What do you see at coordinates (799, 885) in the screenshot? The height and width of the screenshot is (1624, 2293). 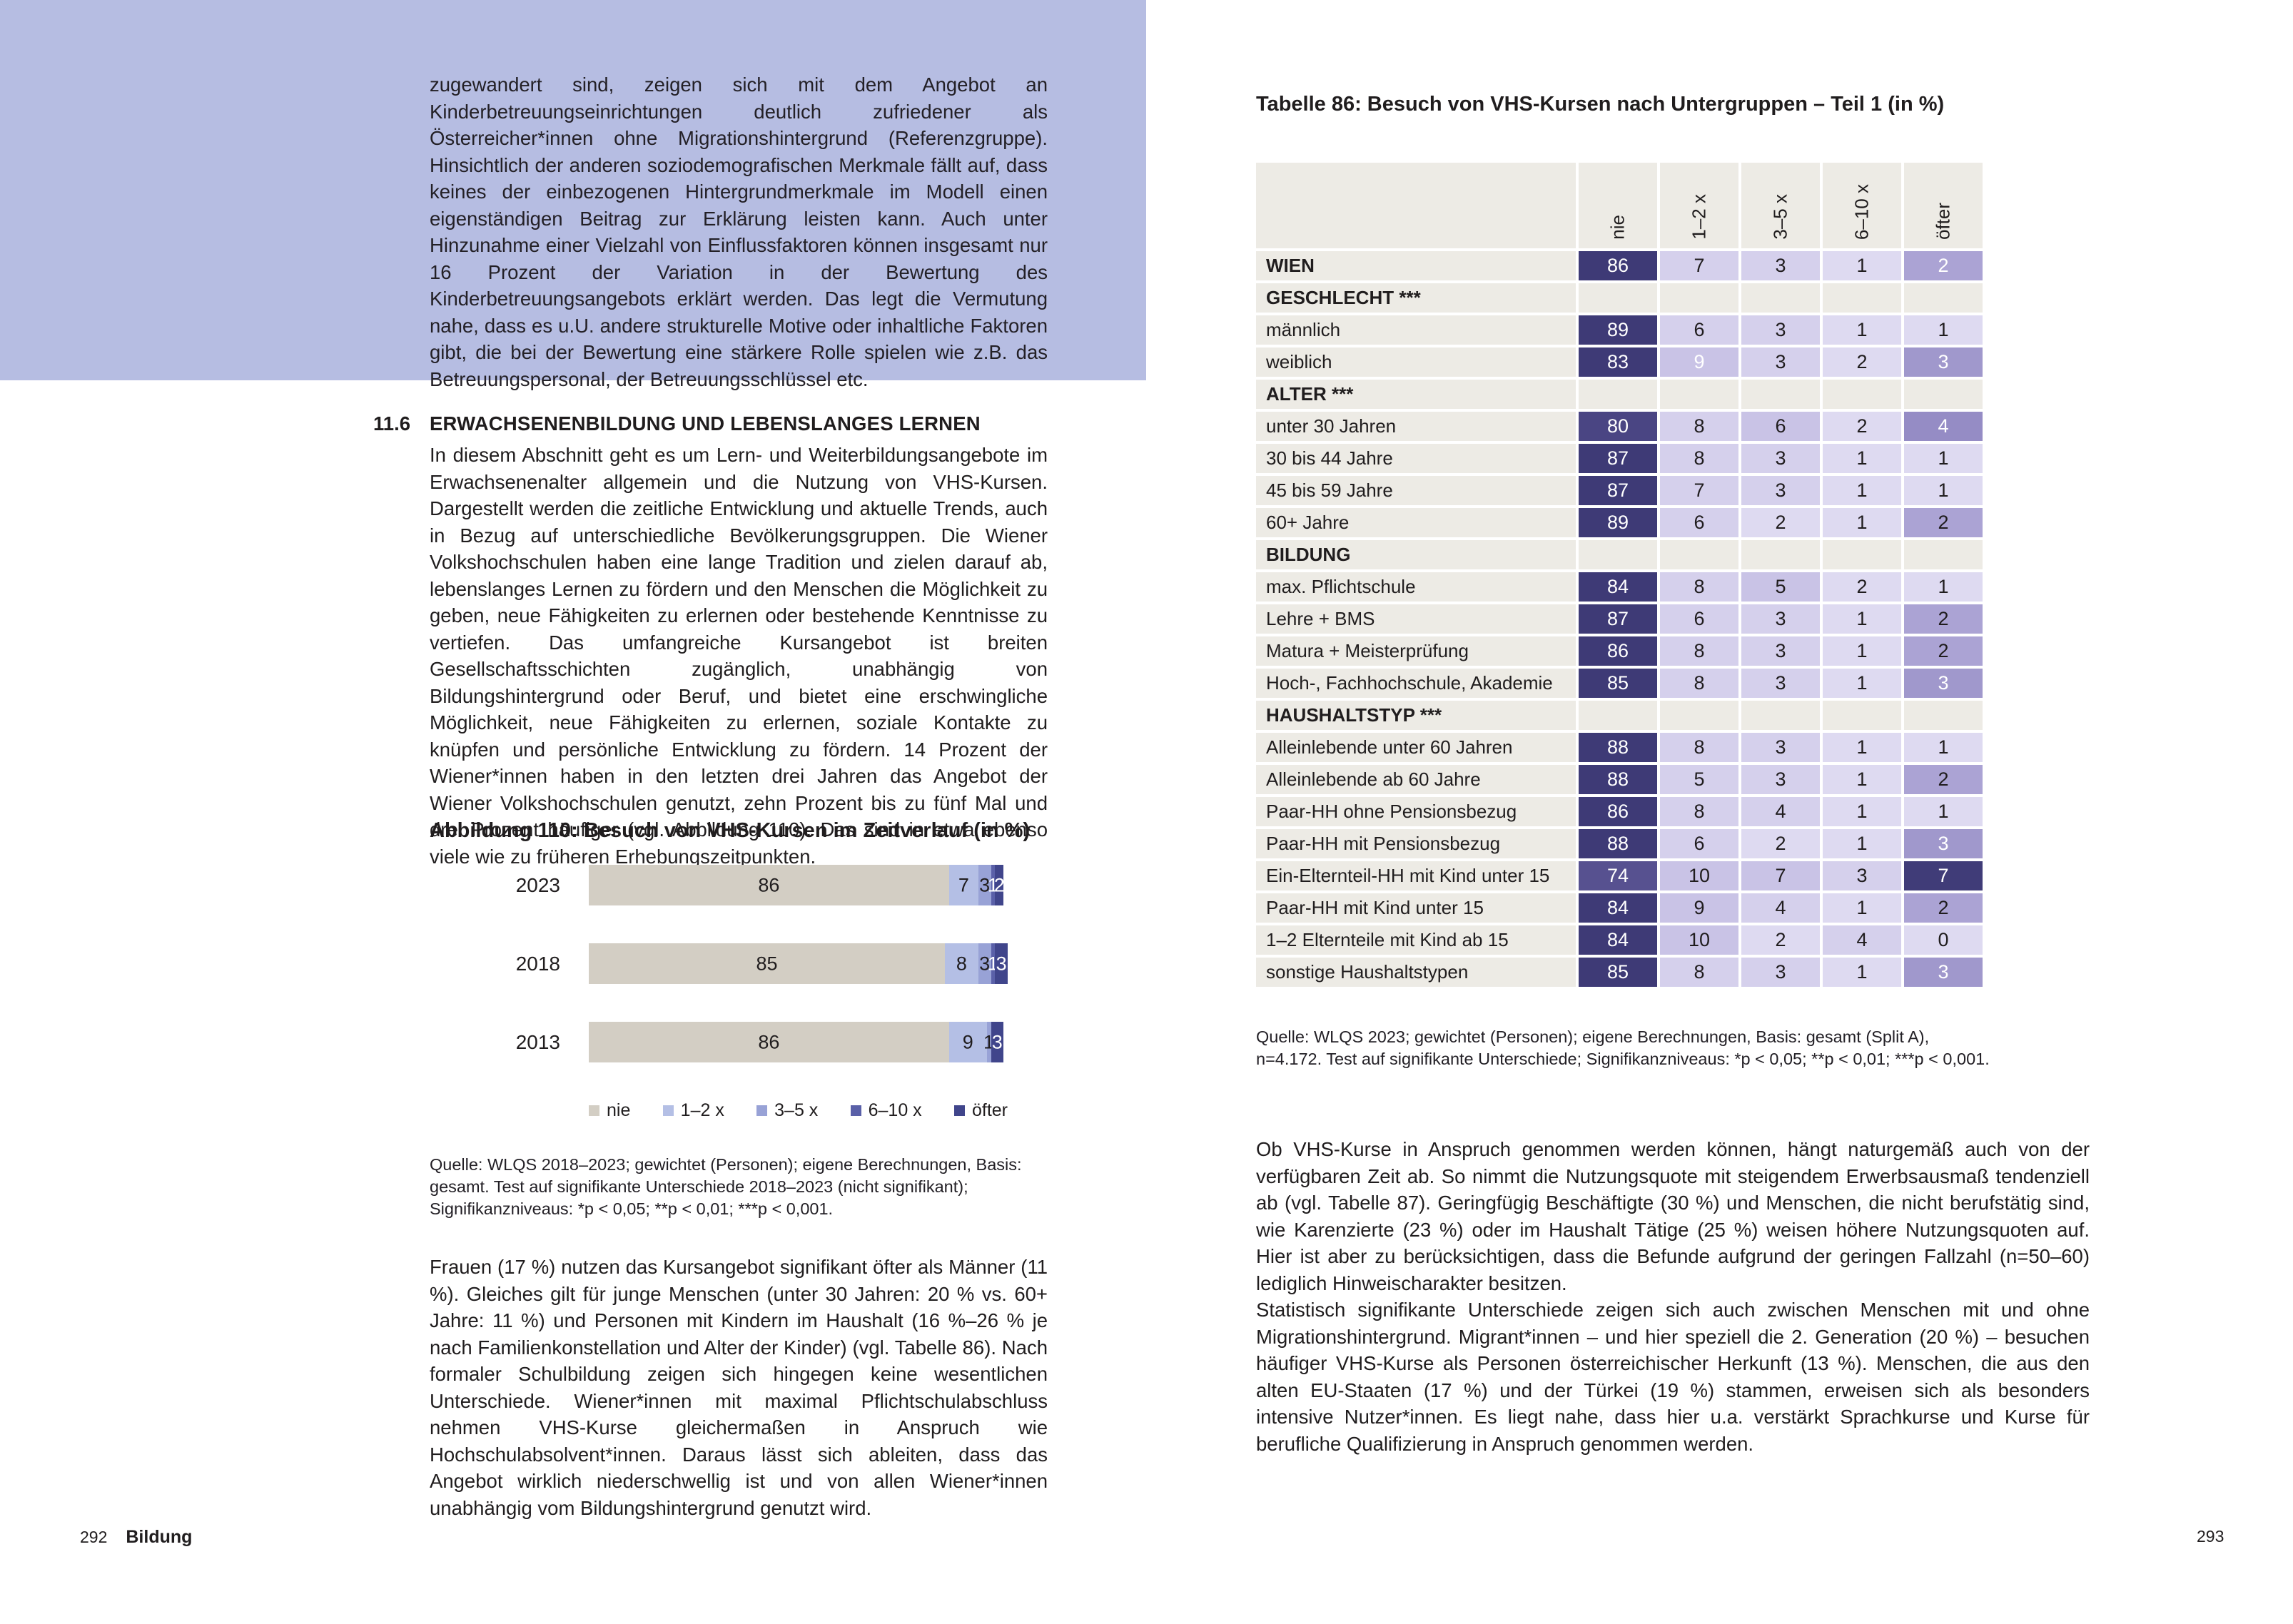 I see `bar-track: 86 7 3 1 2` at bounding box center [799, 885].